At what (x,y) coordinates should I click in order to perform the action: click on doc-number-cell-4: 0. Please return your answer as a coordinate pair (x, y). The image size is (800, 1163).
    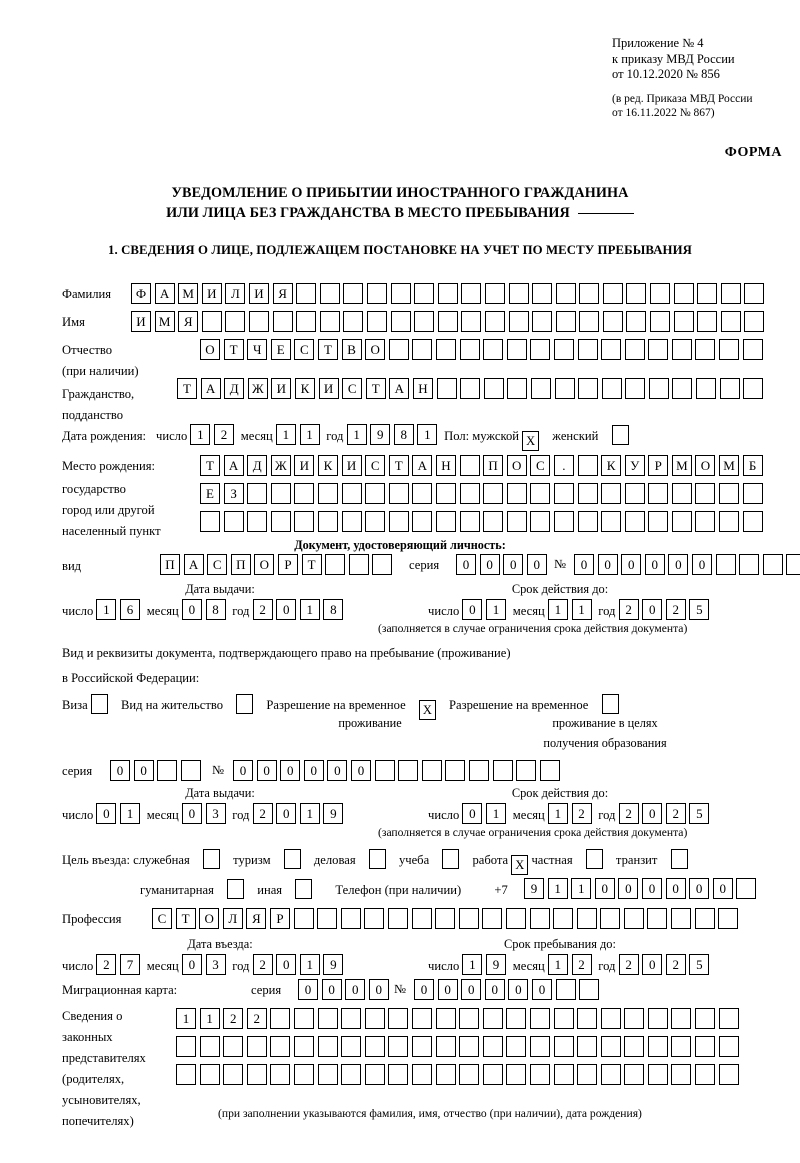
    Looking at the image, I should click on (654, 564).